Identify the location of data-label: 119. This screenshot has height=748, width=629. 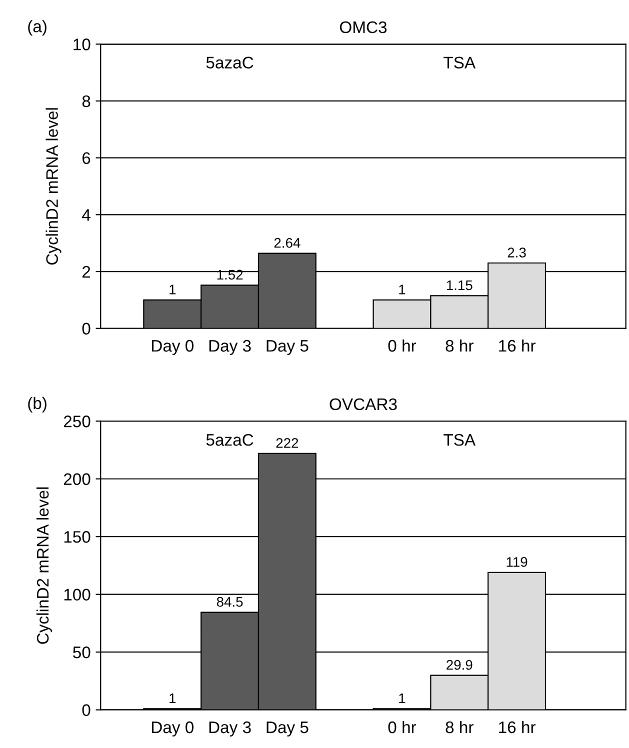
(517, 562).